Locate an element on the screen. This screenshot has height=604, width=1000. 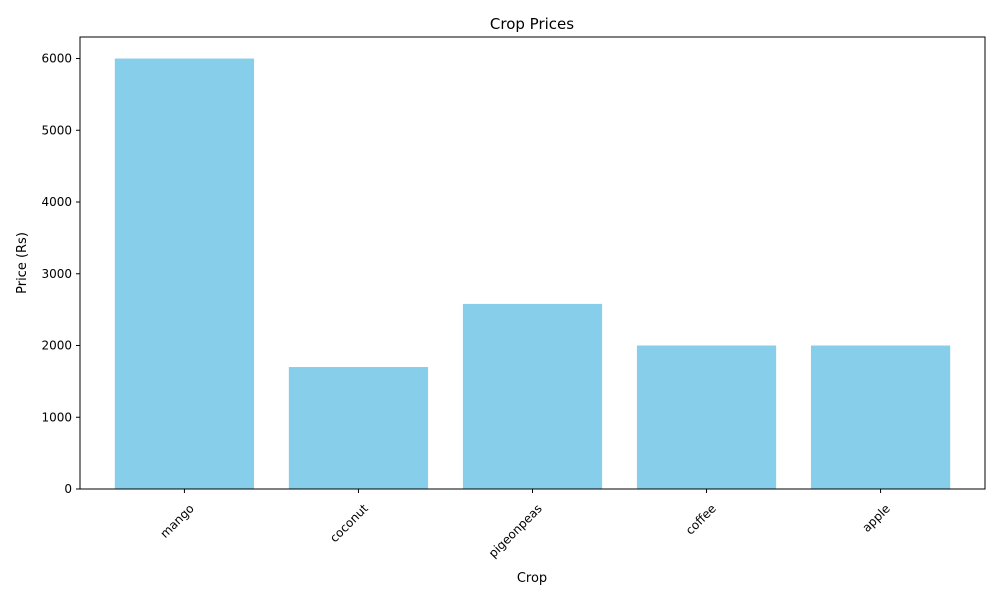
x-axis-ticks: mango coconut pigeonpeas coffee apple is located at coordinates (525, 524).